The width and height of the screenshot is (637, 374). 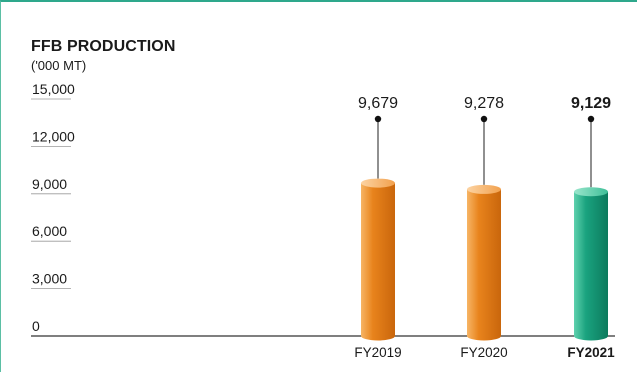 I want to click on y-axis-ticks: 0 3,000 6,000 9,000 12,000 15,000, so click(x=53, y=207).